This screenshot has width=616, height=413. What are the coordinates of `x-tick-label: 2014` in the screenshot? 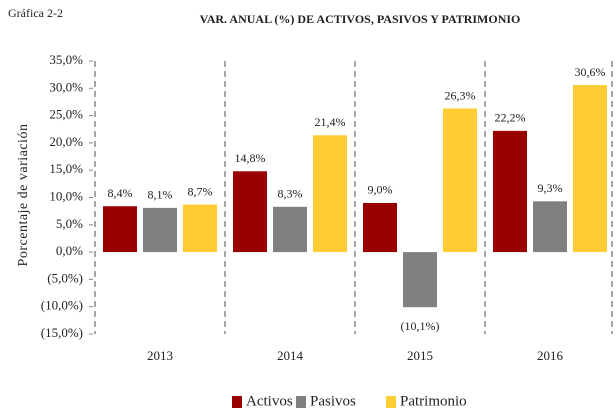 It's located at (290, 355).